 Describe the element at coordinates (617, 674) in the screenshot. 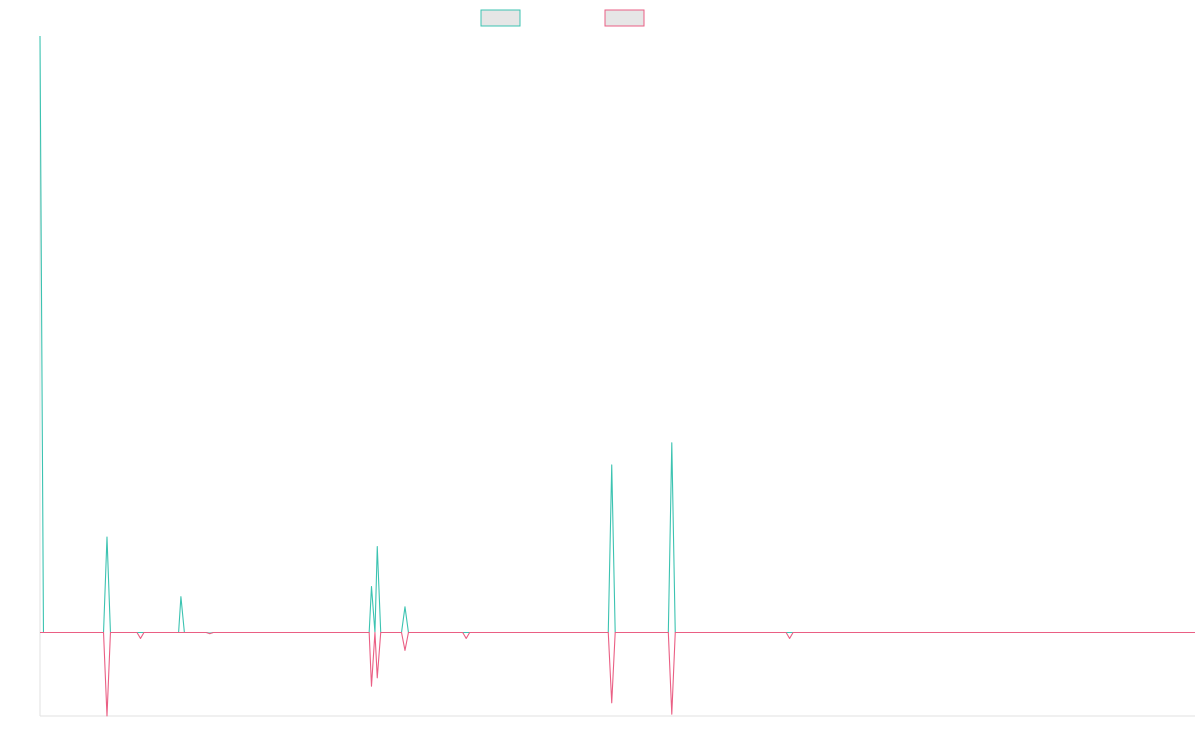

I see `series-2-line` at that location.